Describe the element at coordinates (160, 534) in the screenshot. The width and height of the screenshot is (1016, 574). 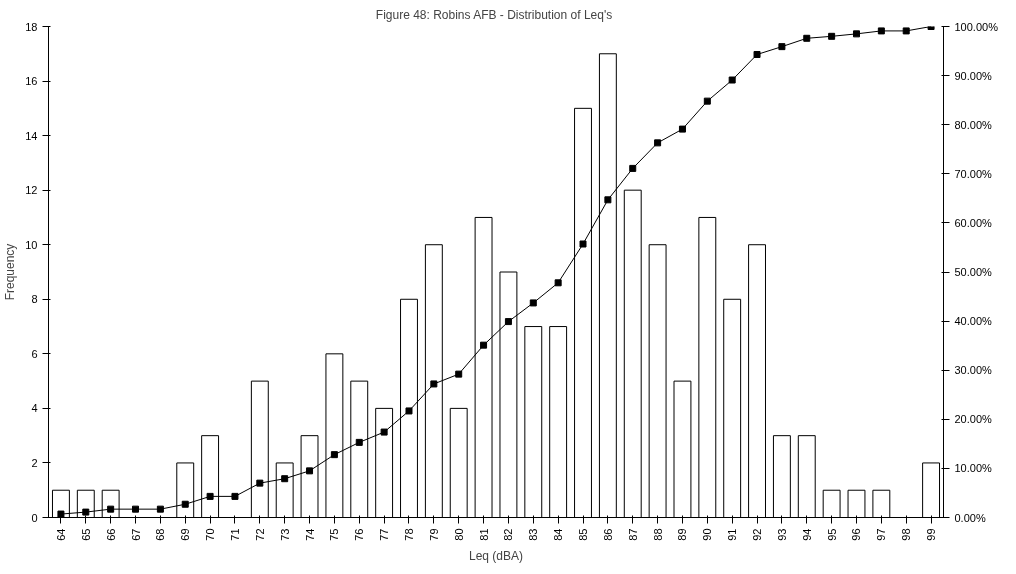
I see `x-tick-label: 68` at that location.